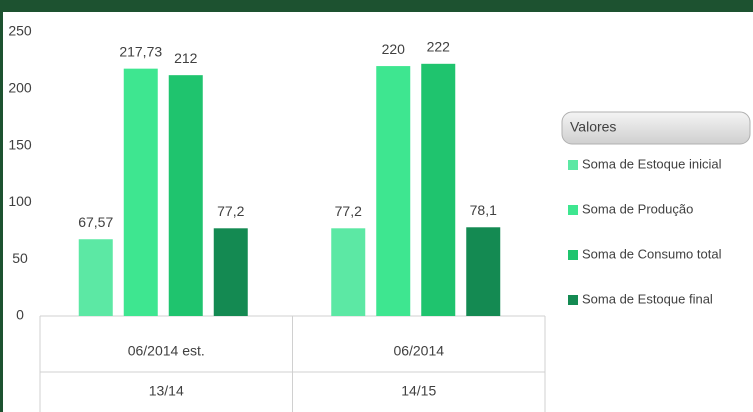 The height and width of the screenshot is (412, 753). I want to click on data-label: 78,1, so click(483, 210).